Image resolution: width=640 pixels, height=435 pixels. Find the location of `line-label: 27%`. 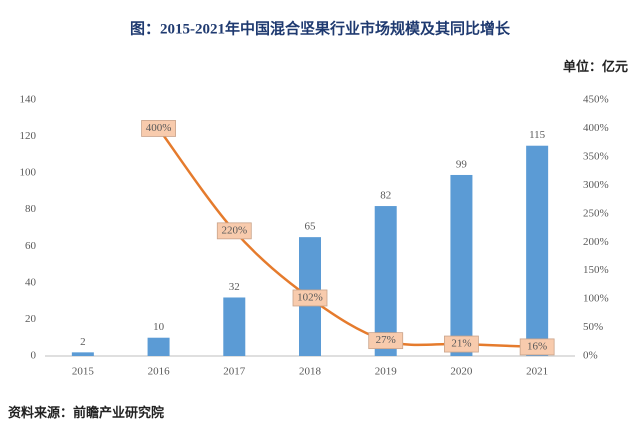

line-label: 27% is located at coordinates (386, 340).